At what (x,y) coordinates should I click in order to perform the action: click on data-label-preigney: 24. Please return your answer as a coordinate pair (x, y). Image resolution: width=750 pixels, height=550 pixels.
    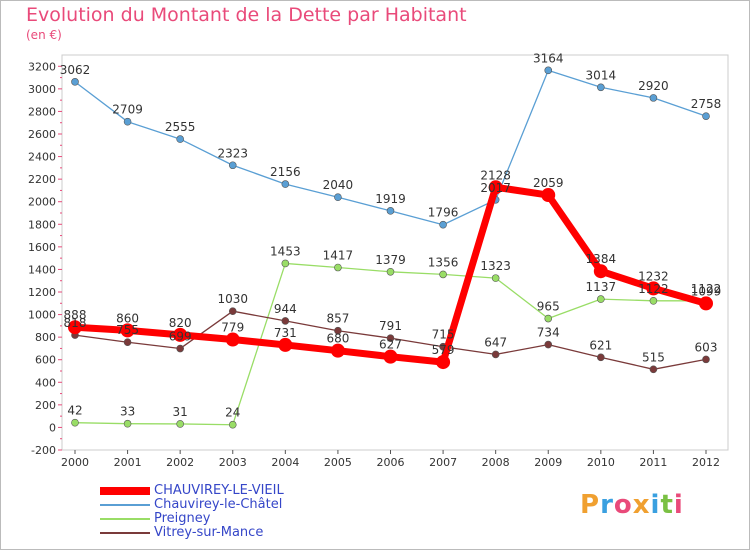
    Looking at the image, I should click on (232, 413).